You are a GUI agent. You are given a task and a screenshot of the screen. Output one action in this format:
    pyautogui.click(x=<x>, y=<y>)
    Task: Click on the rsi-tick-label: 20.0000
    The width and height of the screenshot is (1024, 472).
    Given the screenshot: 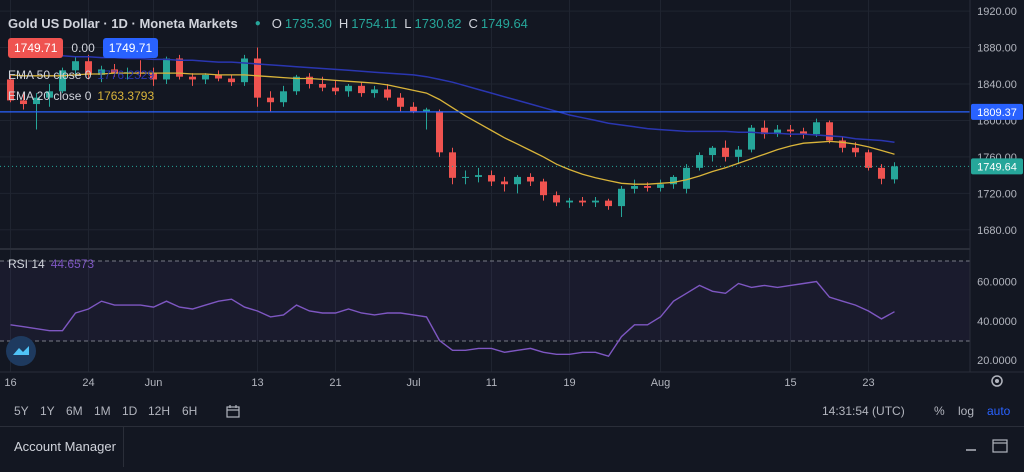 What is the action you would take?
    pyautogui.click(x=997, y=361)
    